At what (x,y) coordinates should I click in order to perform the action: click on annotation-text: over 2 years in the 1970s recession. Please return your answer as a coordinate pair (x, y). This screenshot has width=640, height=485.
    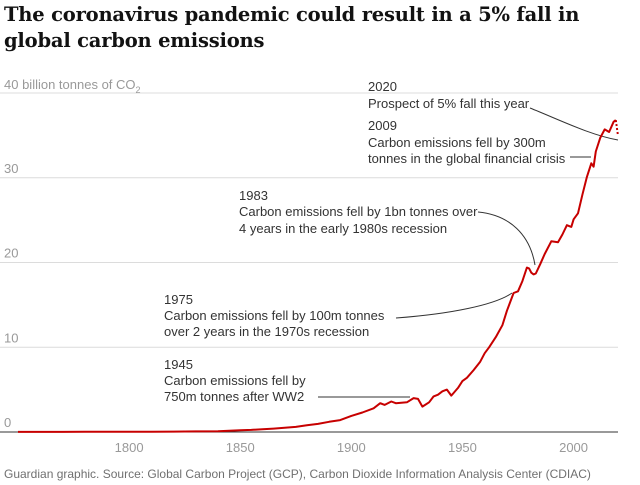
    Looking at the image, I should click on (266, 331).